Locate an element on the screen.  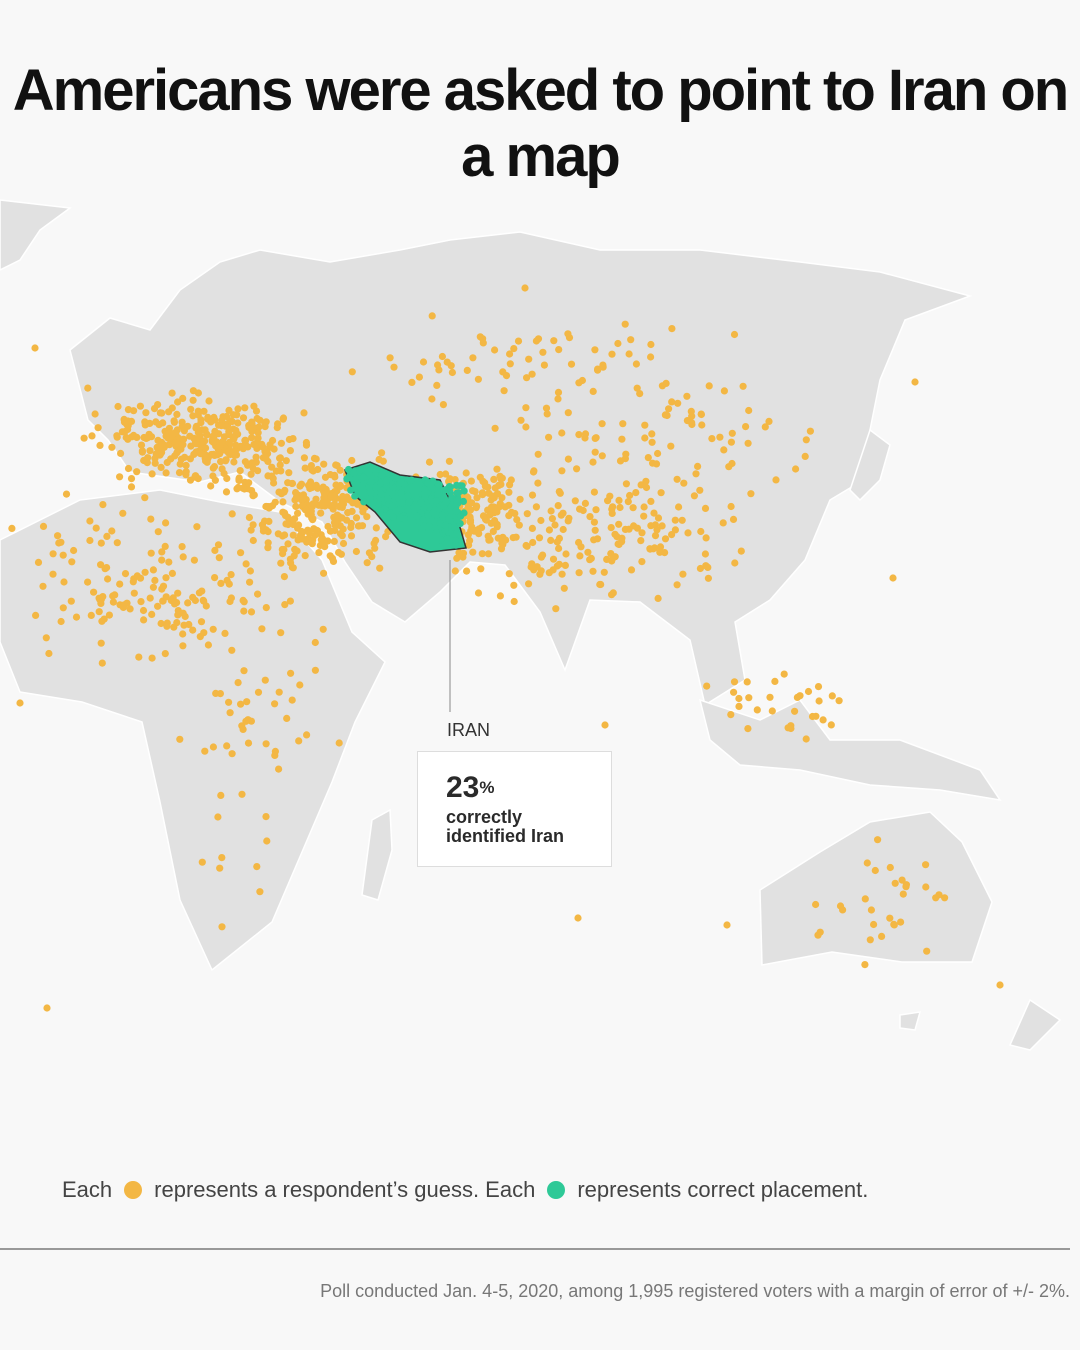
japan-landmass is located at coordinates (870, 465).